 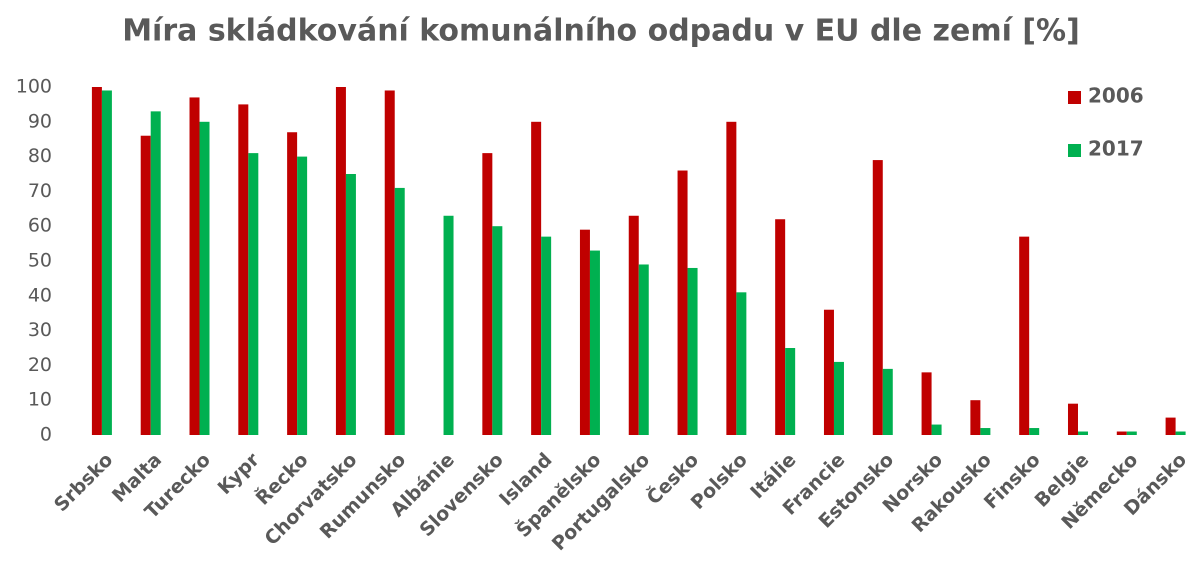 I want to click on y-tick-label: 10, so click(x=40, y=400).